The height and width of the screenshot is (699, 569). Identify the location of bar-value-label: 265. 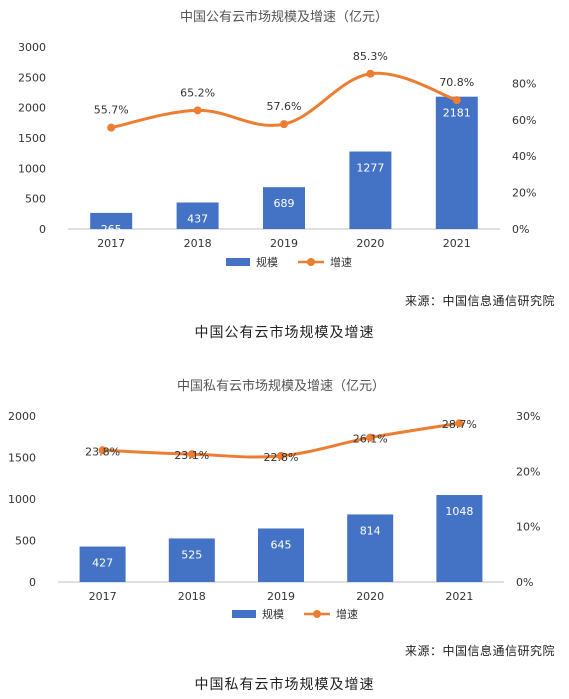
(111, 229).